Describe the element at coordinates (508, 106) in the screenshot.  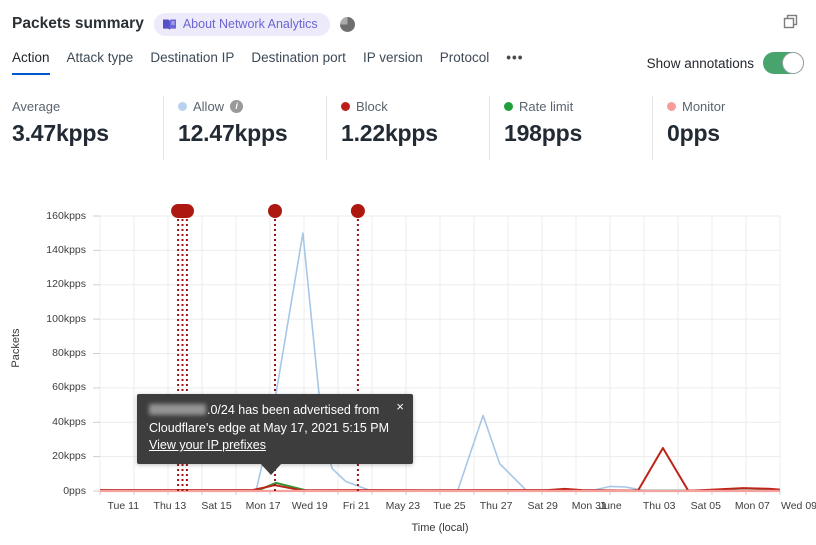
I see `rate-limit-legend-dot` at that location.